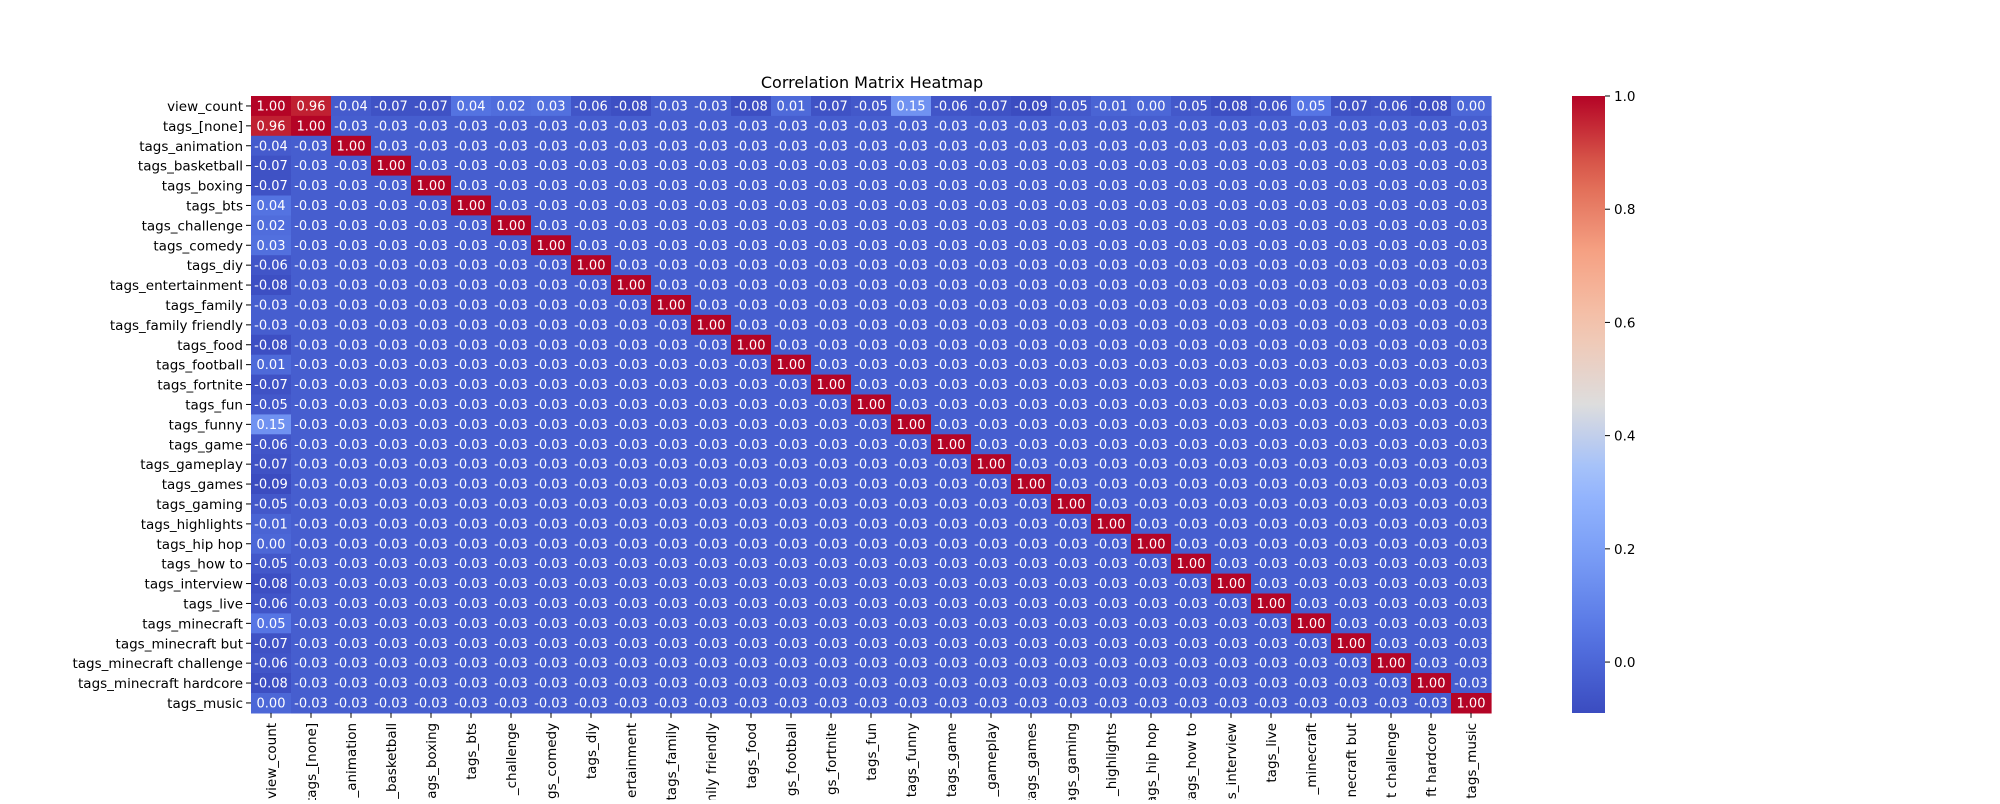 The width and height of the screenshot is (2000, 804). I want to click on x-tick-label-tags-diy: tags_diy, so click(592, 751).